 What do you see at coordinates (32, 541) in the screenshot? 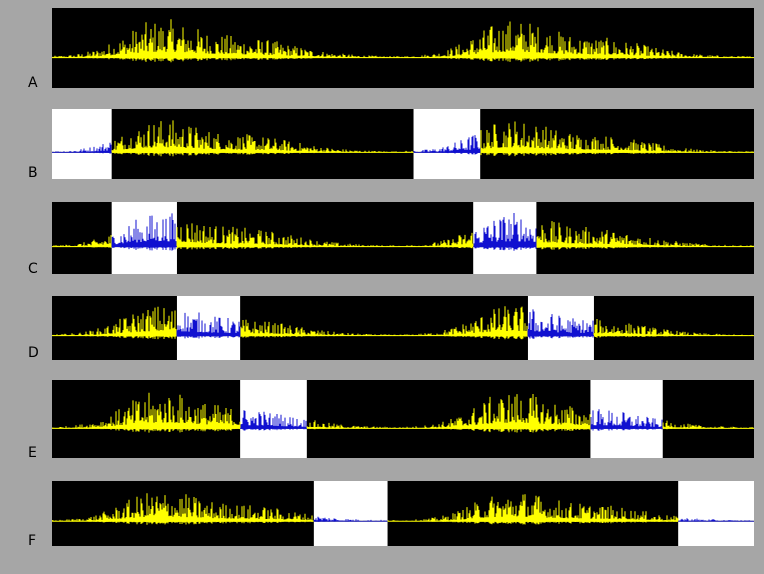
I see `row-label-f: F` at bounding box center [32, 541].